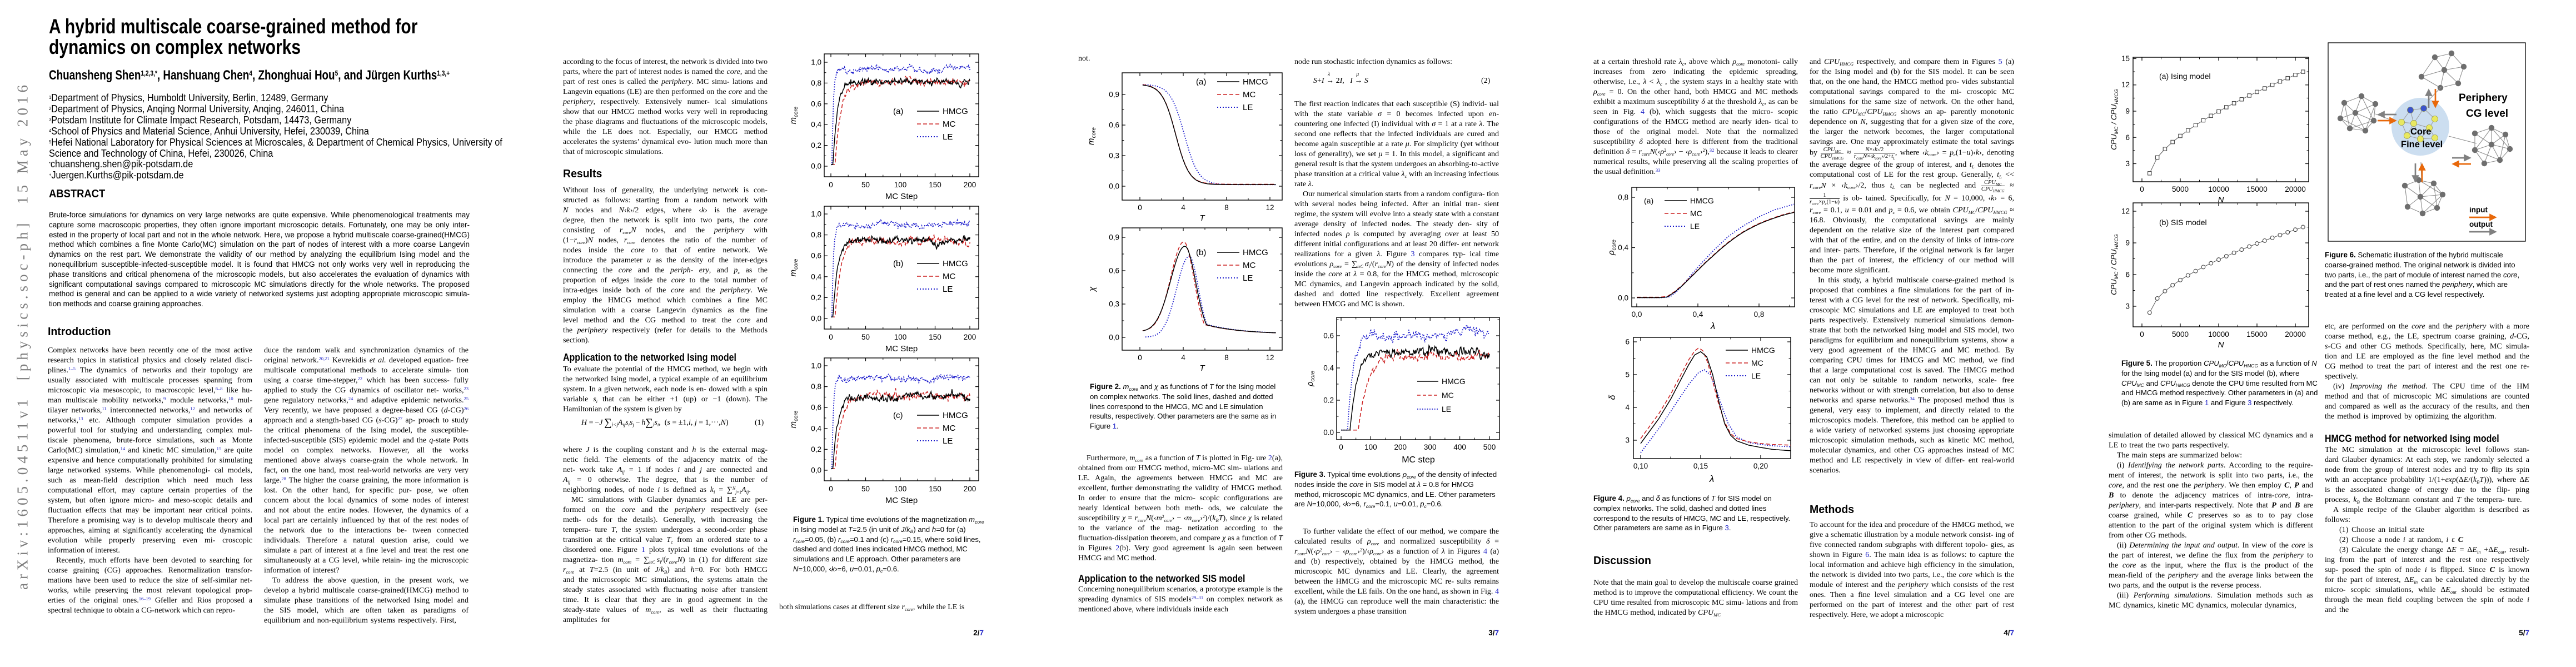 Image resolution: width=2576 pixels, height=667 pixels. I want to click on svg-text: 0,3, so click(1114, 304).